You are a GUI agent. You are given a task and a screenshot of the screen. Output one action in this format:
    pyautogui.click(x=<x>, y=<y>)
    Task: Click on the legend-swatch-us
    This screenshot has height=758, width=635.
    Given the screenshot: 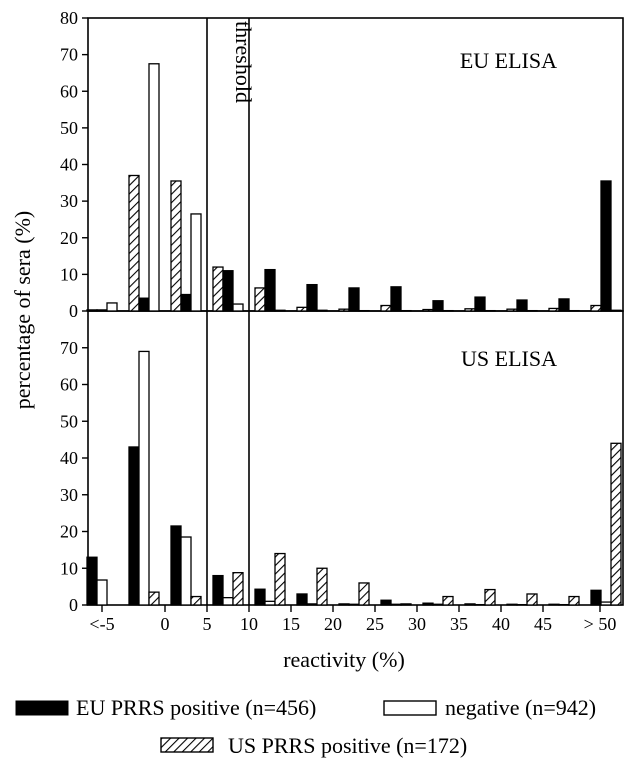 What is the action you would take?
    pyautogui.click(x=187, y=745)
    